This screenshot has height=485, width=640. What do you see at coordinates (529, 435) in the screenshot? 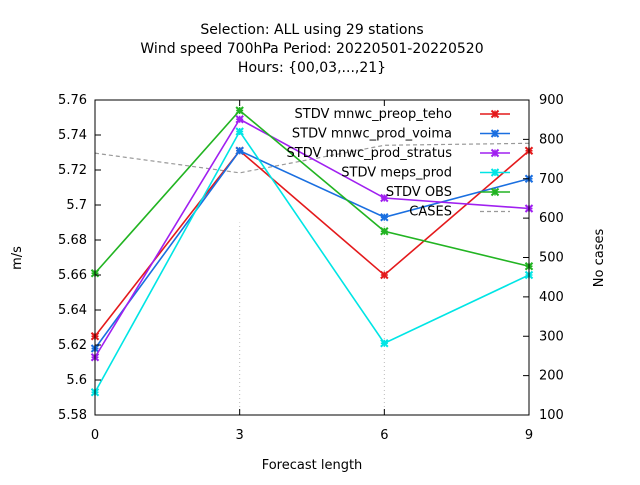
I see `x-tick-label: 9` at bounding box center [529, 435].